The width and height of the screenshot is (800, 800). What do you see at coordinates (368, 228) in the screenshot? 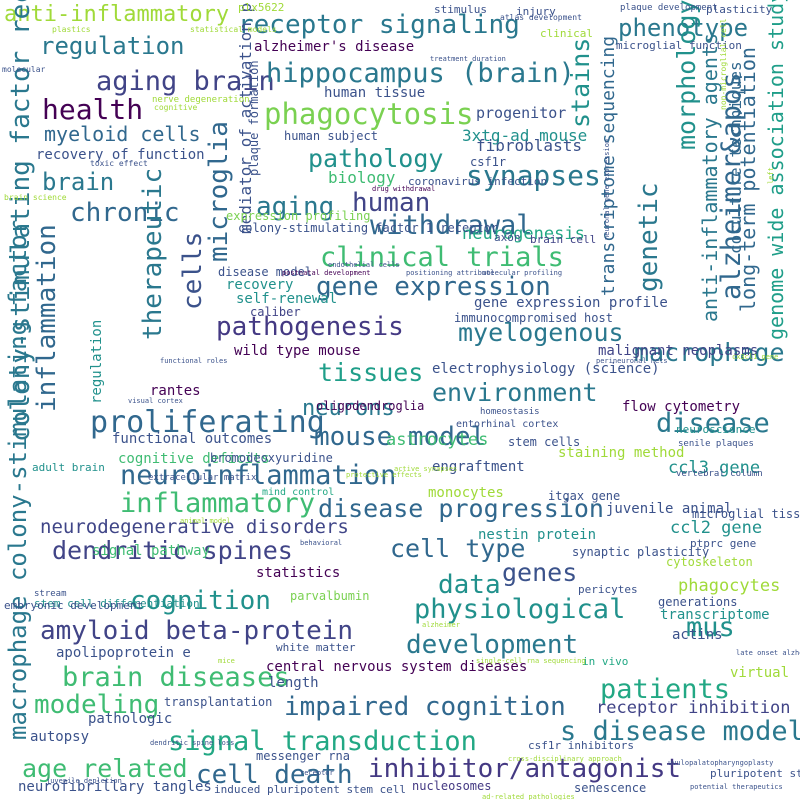
I see `word: colony-stimulating factor 1 receptor` at bounding box center [368, 228].